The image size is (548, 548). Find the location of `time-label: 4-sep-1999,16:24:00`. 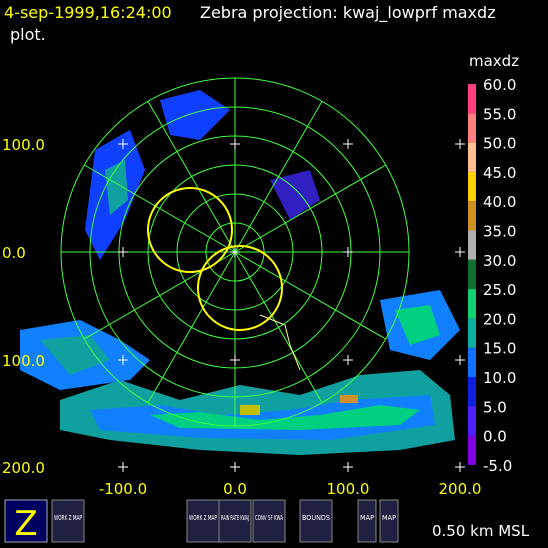

time-label: 4-sep-1999,16:24:00 is located at coordinates (88, 12).